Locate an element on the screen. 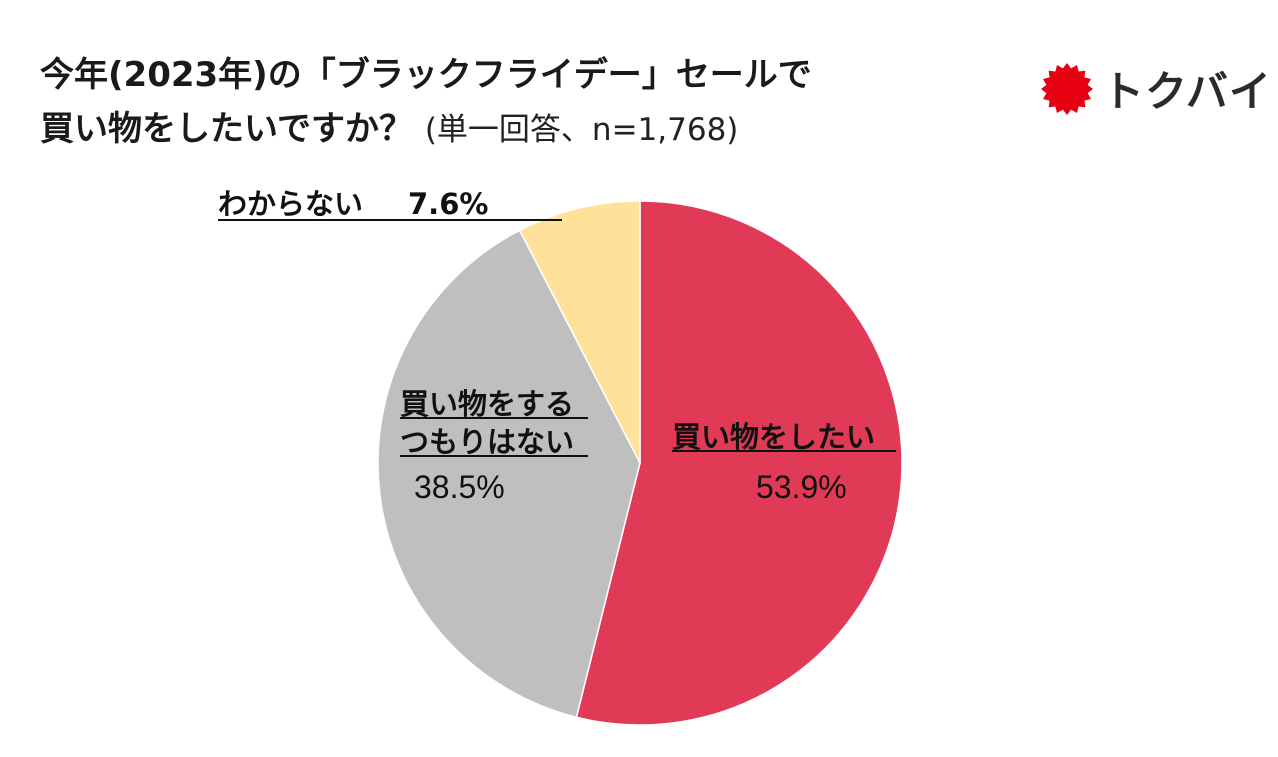 This screenshot has height=757, width=1278. red-starburst-icon is located at coordinates (1067, 88).